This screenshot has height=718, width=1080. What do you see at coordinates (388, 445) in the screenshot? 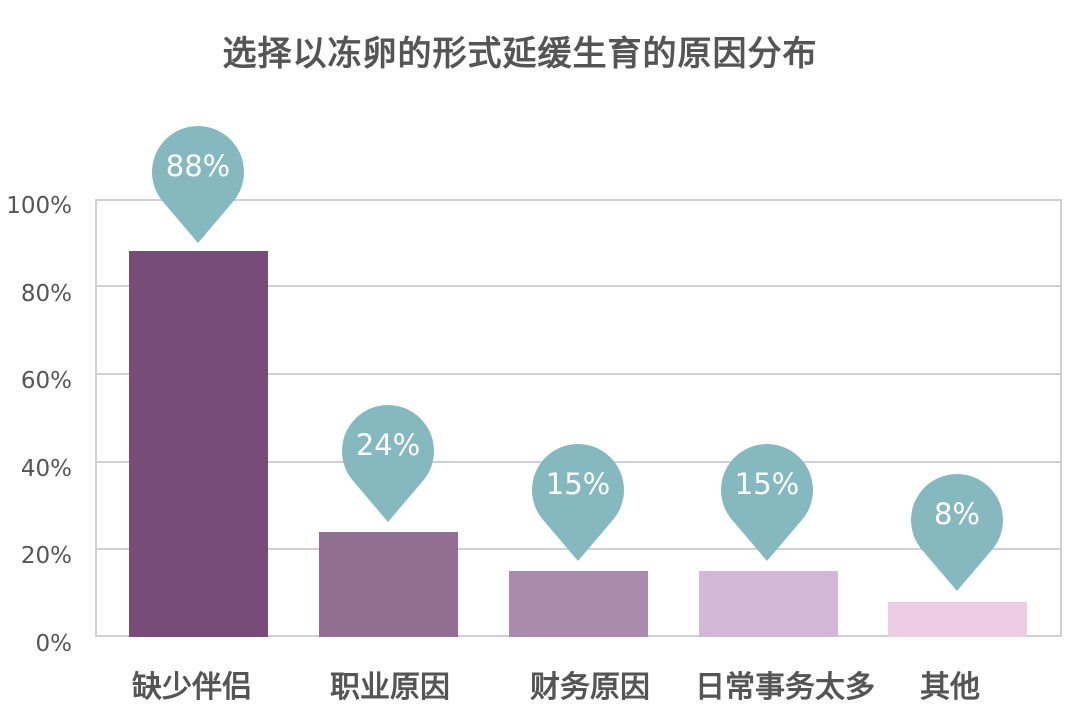
I see `value-label: 24%` at bounding box center [388, 445].